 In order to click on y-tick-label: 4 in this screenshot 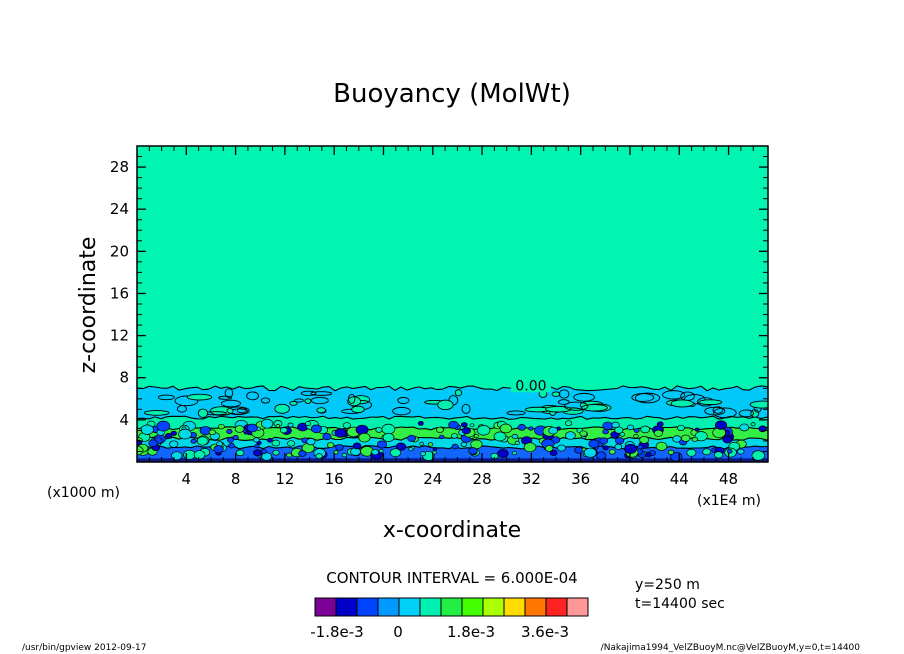, I will do `click(124, 420)`.